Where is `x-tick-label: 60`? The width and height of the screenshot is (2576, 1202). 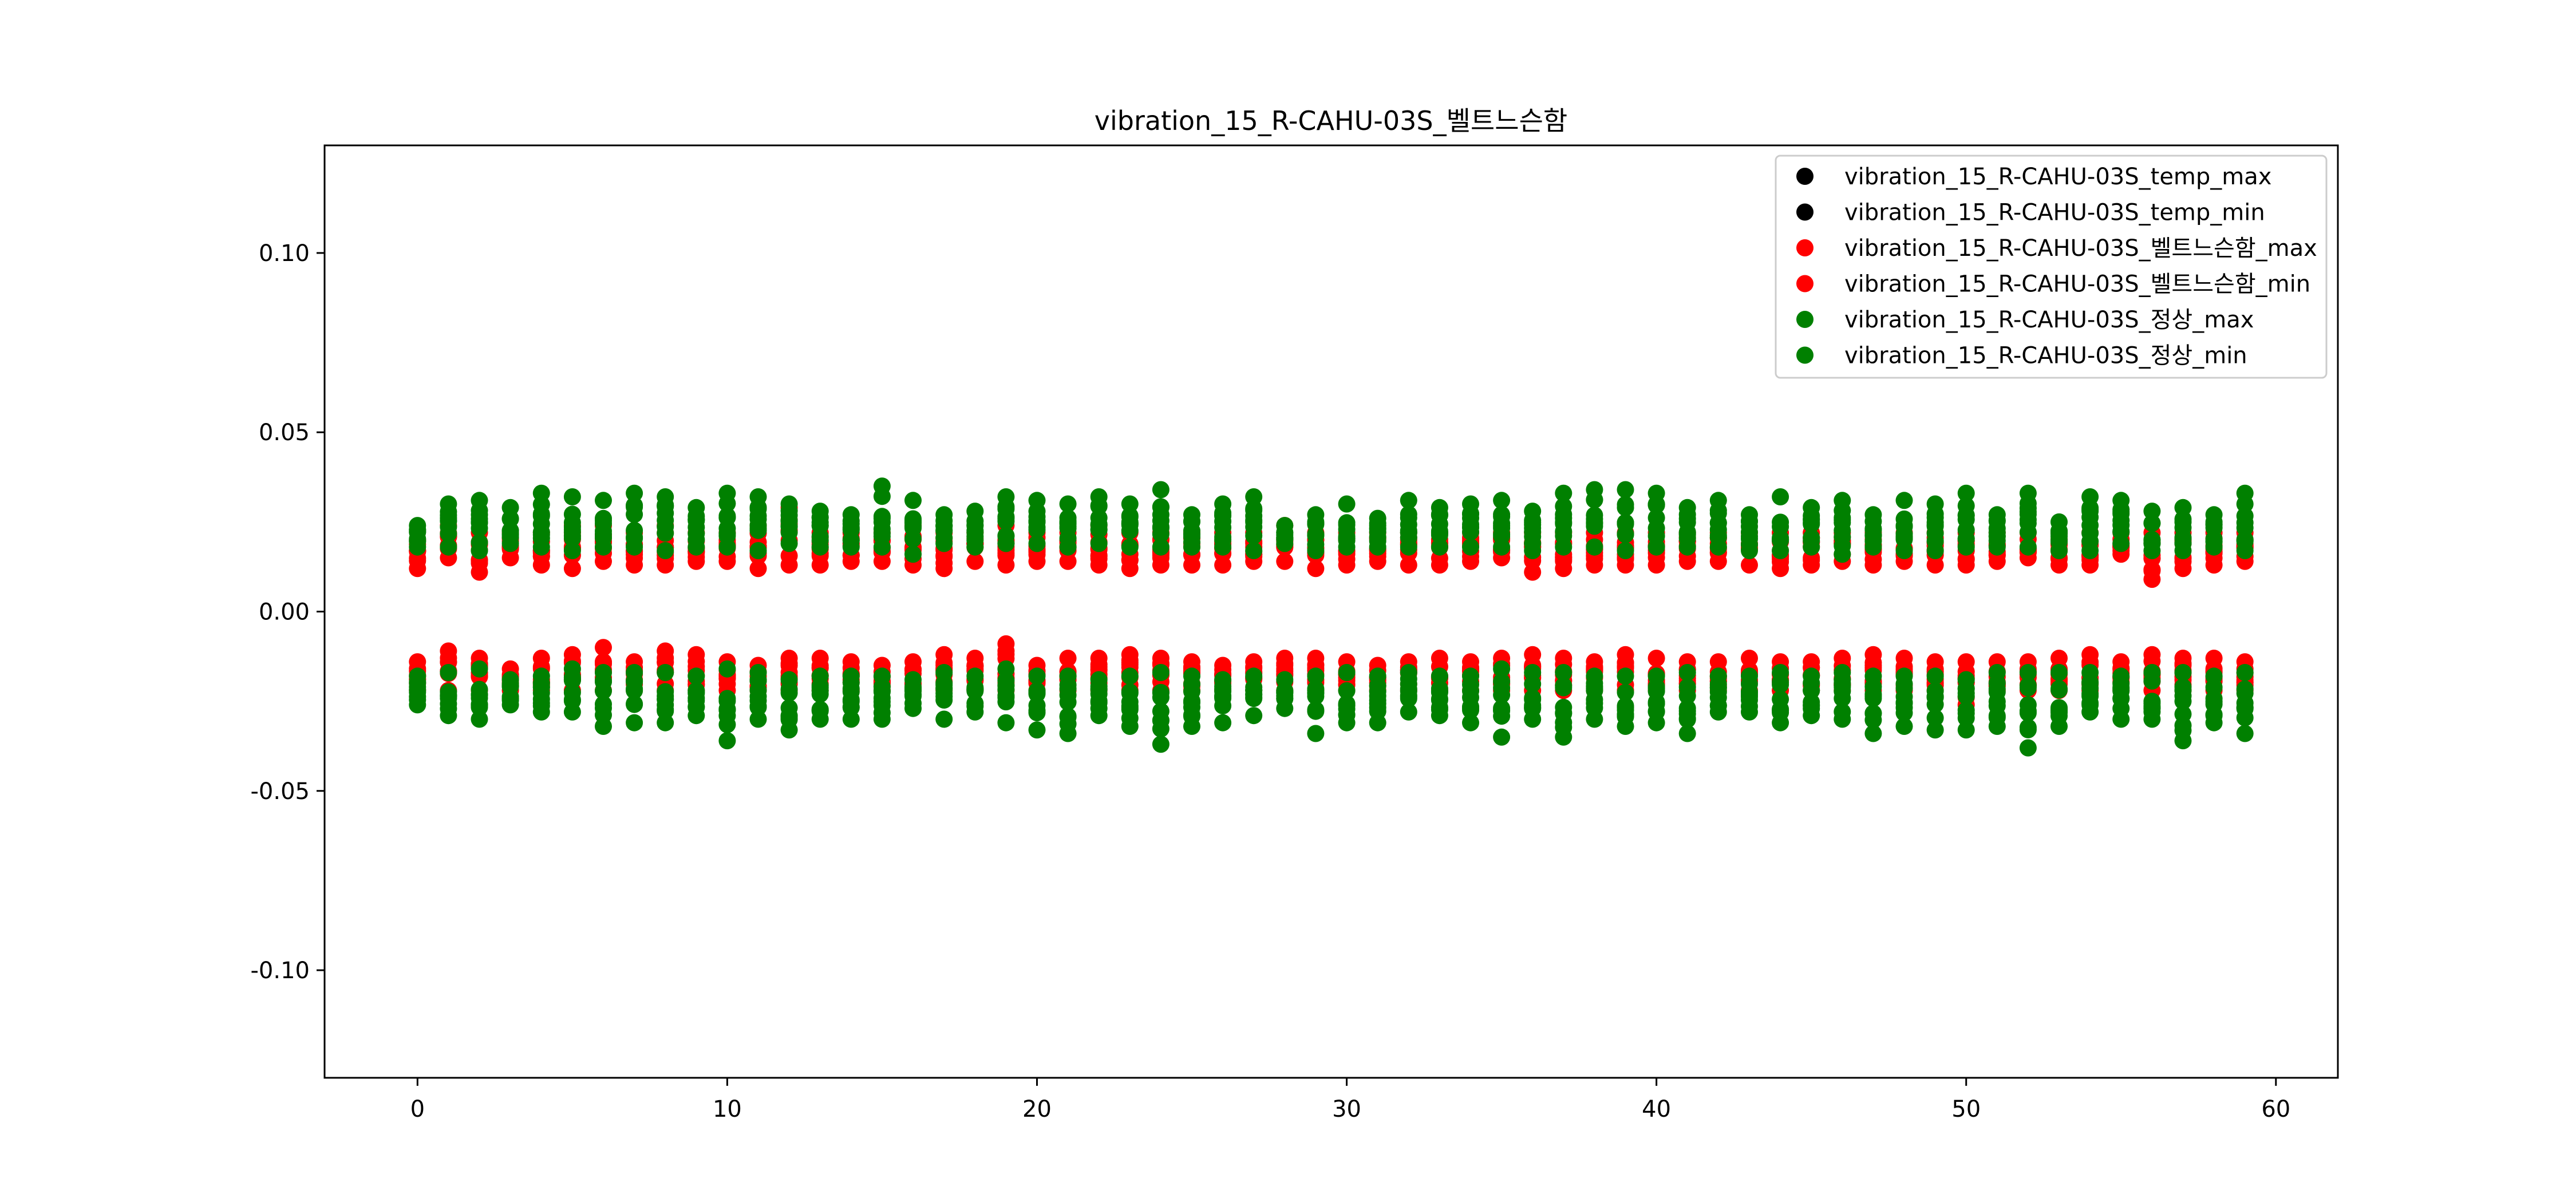
x-tick-label: 60 is located at coordinates (2275, 1109).